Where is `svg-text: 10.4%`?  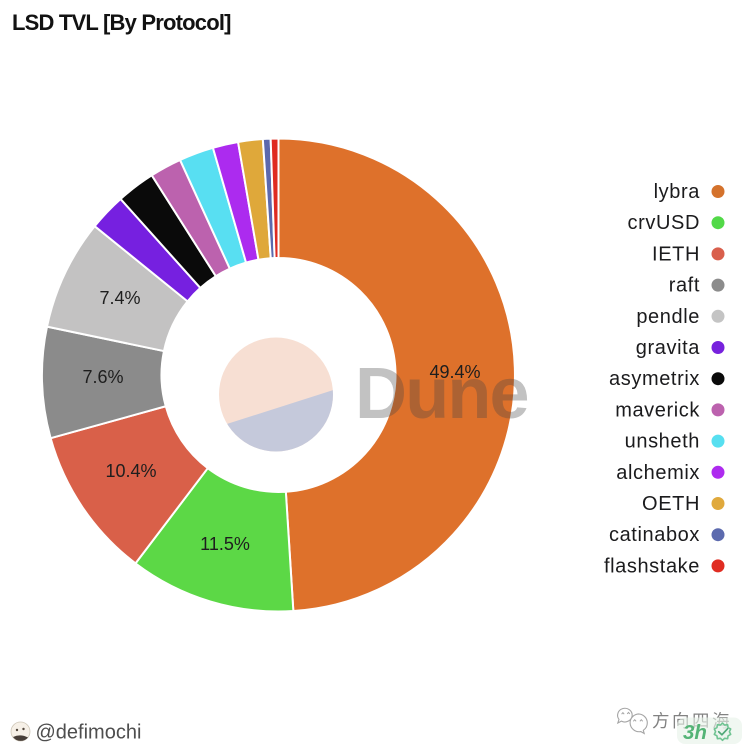 svg-text: 10.4% is located at coordinates (130, 471).